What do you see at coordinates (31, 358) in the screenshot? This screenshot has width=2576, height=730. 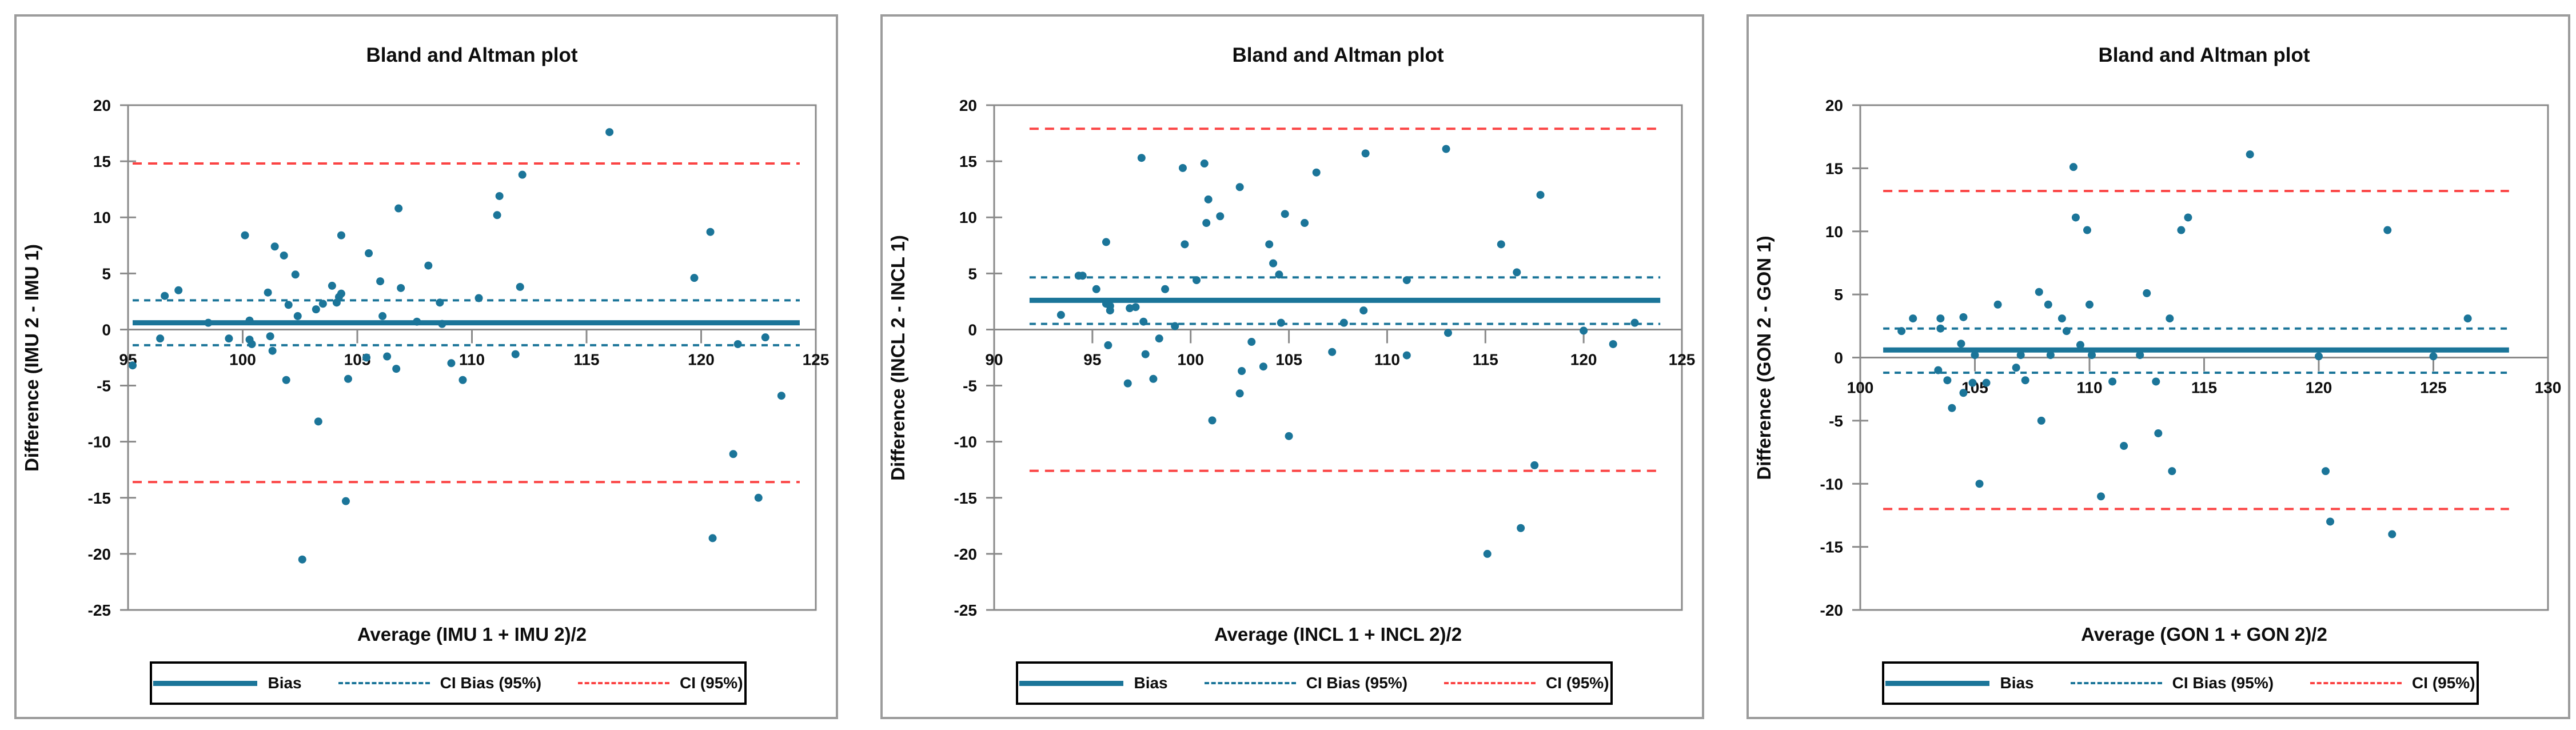 I see `y-axis-title: Difference (IMU 2 - IMU 1)` at bounding box center [31, 358].